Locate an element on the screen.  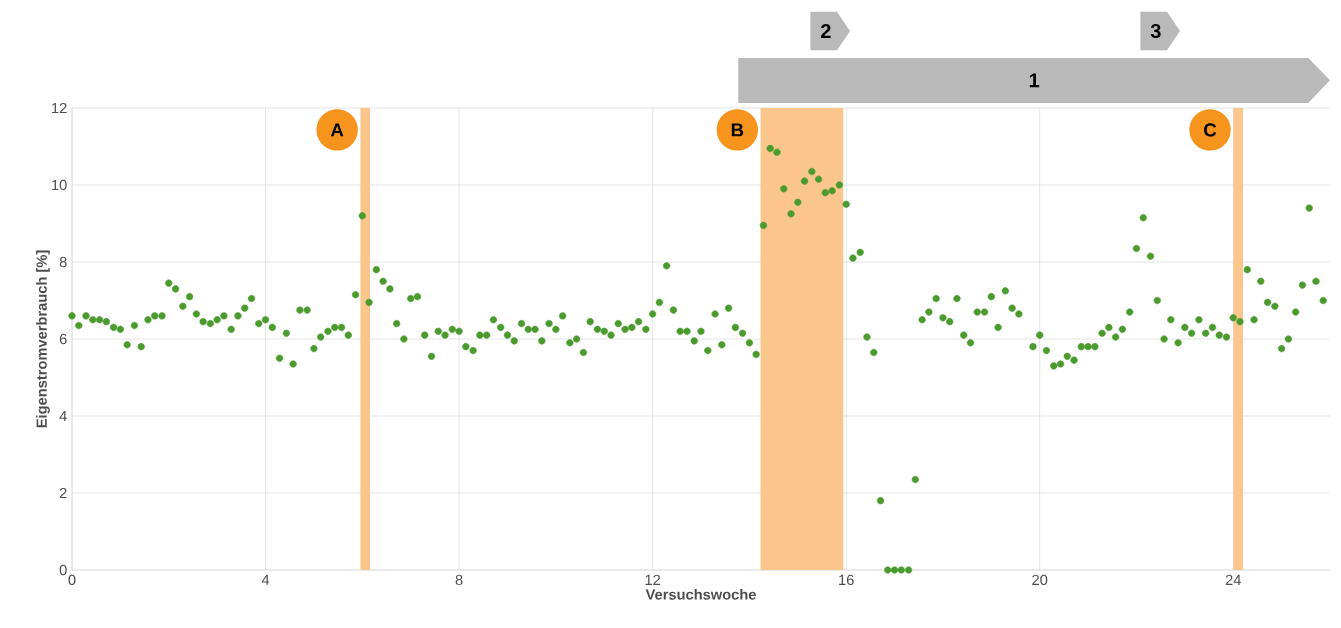
y-tick-label: 4 is located at coordinates (63, 416).